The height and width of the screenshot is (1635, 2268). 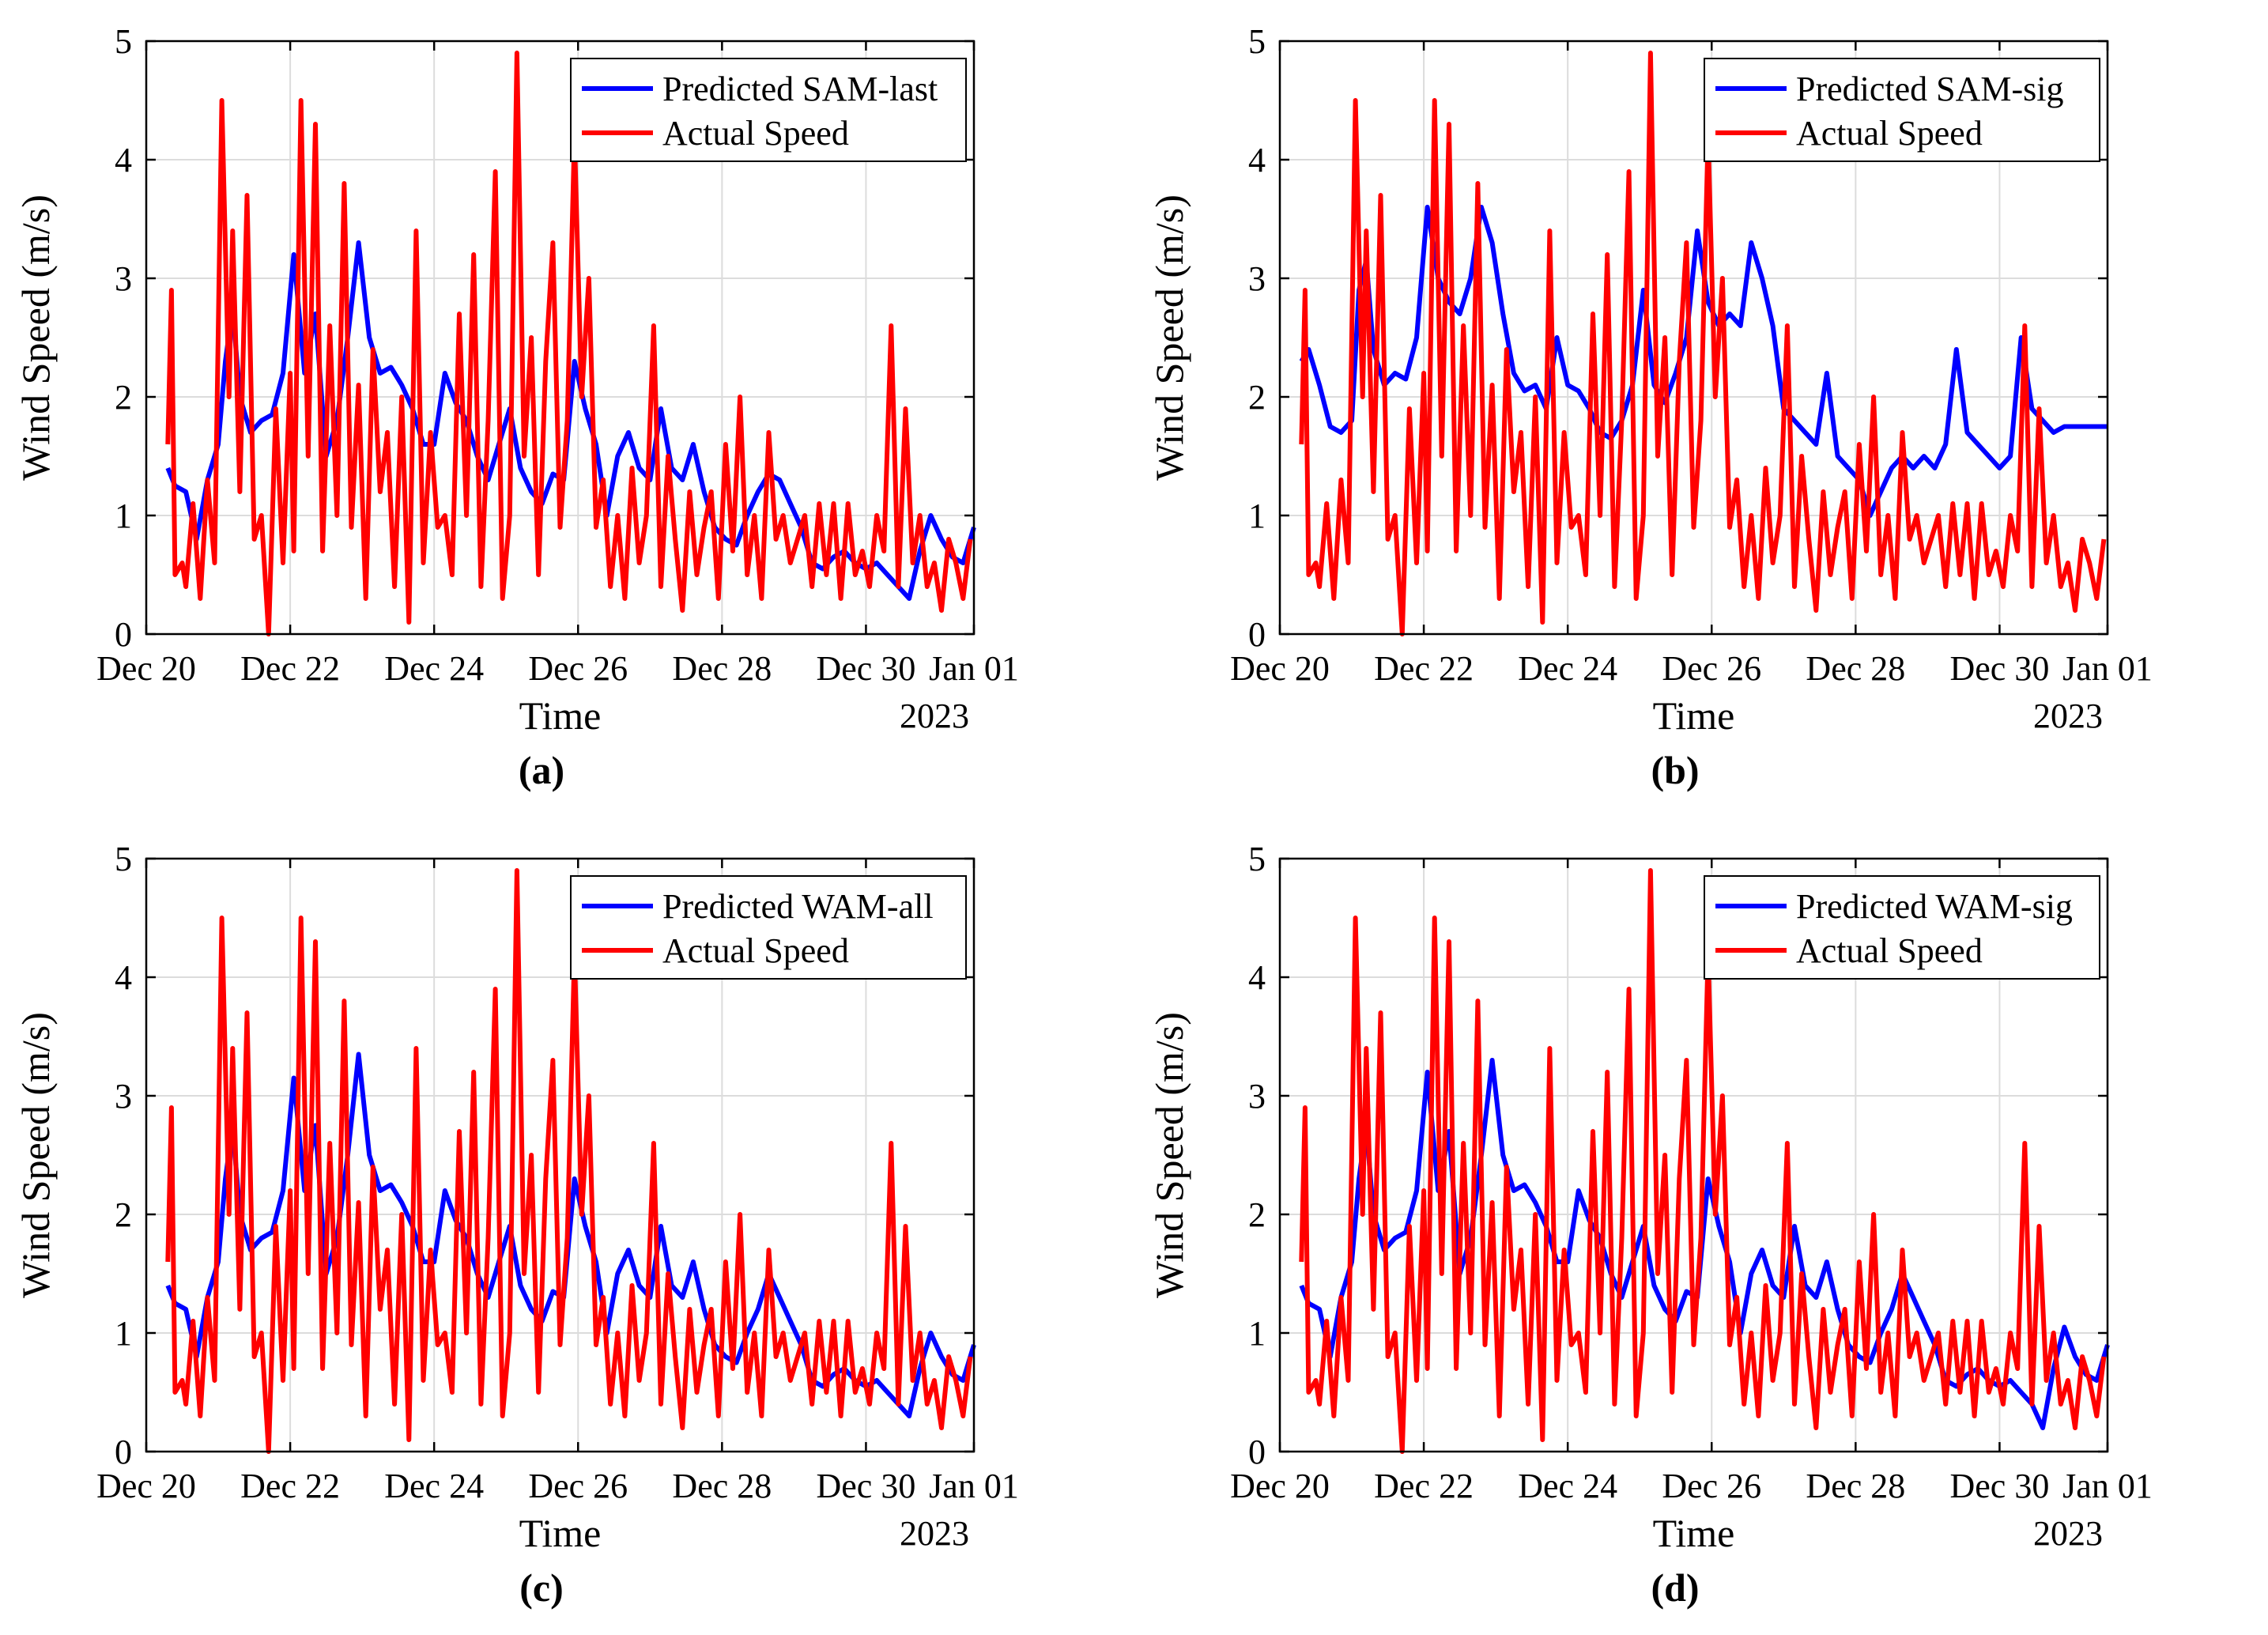 I want to click on panel-label-a: (a), so click(x=541, y=770).